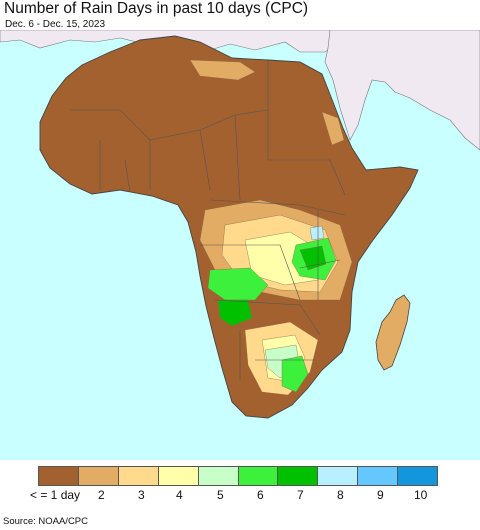 The image size is (480, 530). What do you see at coordinates (101, 495) in the screenshot?
I see `legend-label-2: 2` at bounding box center [101, 495].